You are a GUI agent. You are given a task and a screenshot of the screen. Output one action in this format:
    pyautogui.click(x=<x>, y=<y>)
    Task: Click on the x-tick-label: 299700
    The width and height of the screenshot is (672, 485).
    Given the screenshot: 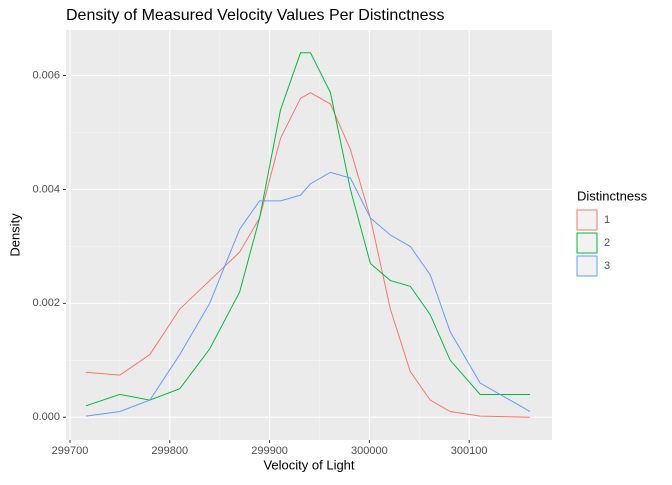 What is the action you would take?
    pyautogui.click(x=70, y=451)
    